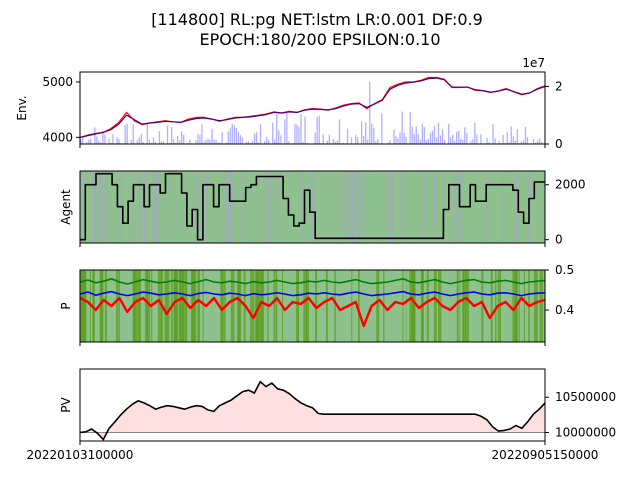  Describe the element at coordinates (585, 433) in the screenshot. I see `y-tick-label: 10000000` at that location.